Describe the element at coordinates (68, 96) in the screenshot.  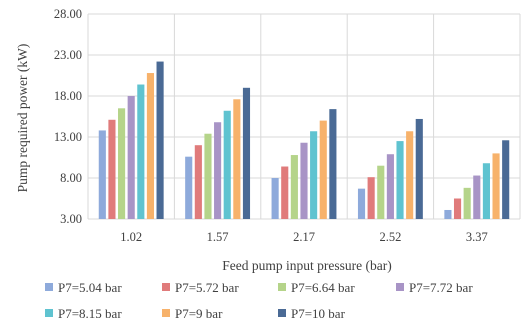
I see `y-tick-label: 18.00` at that location.